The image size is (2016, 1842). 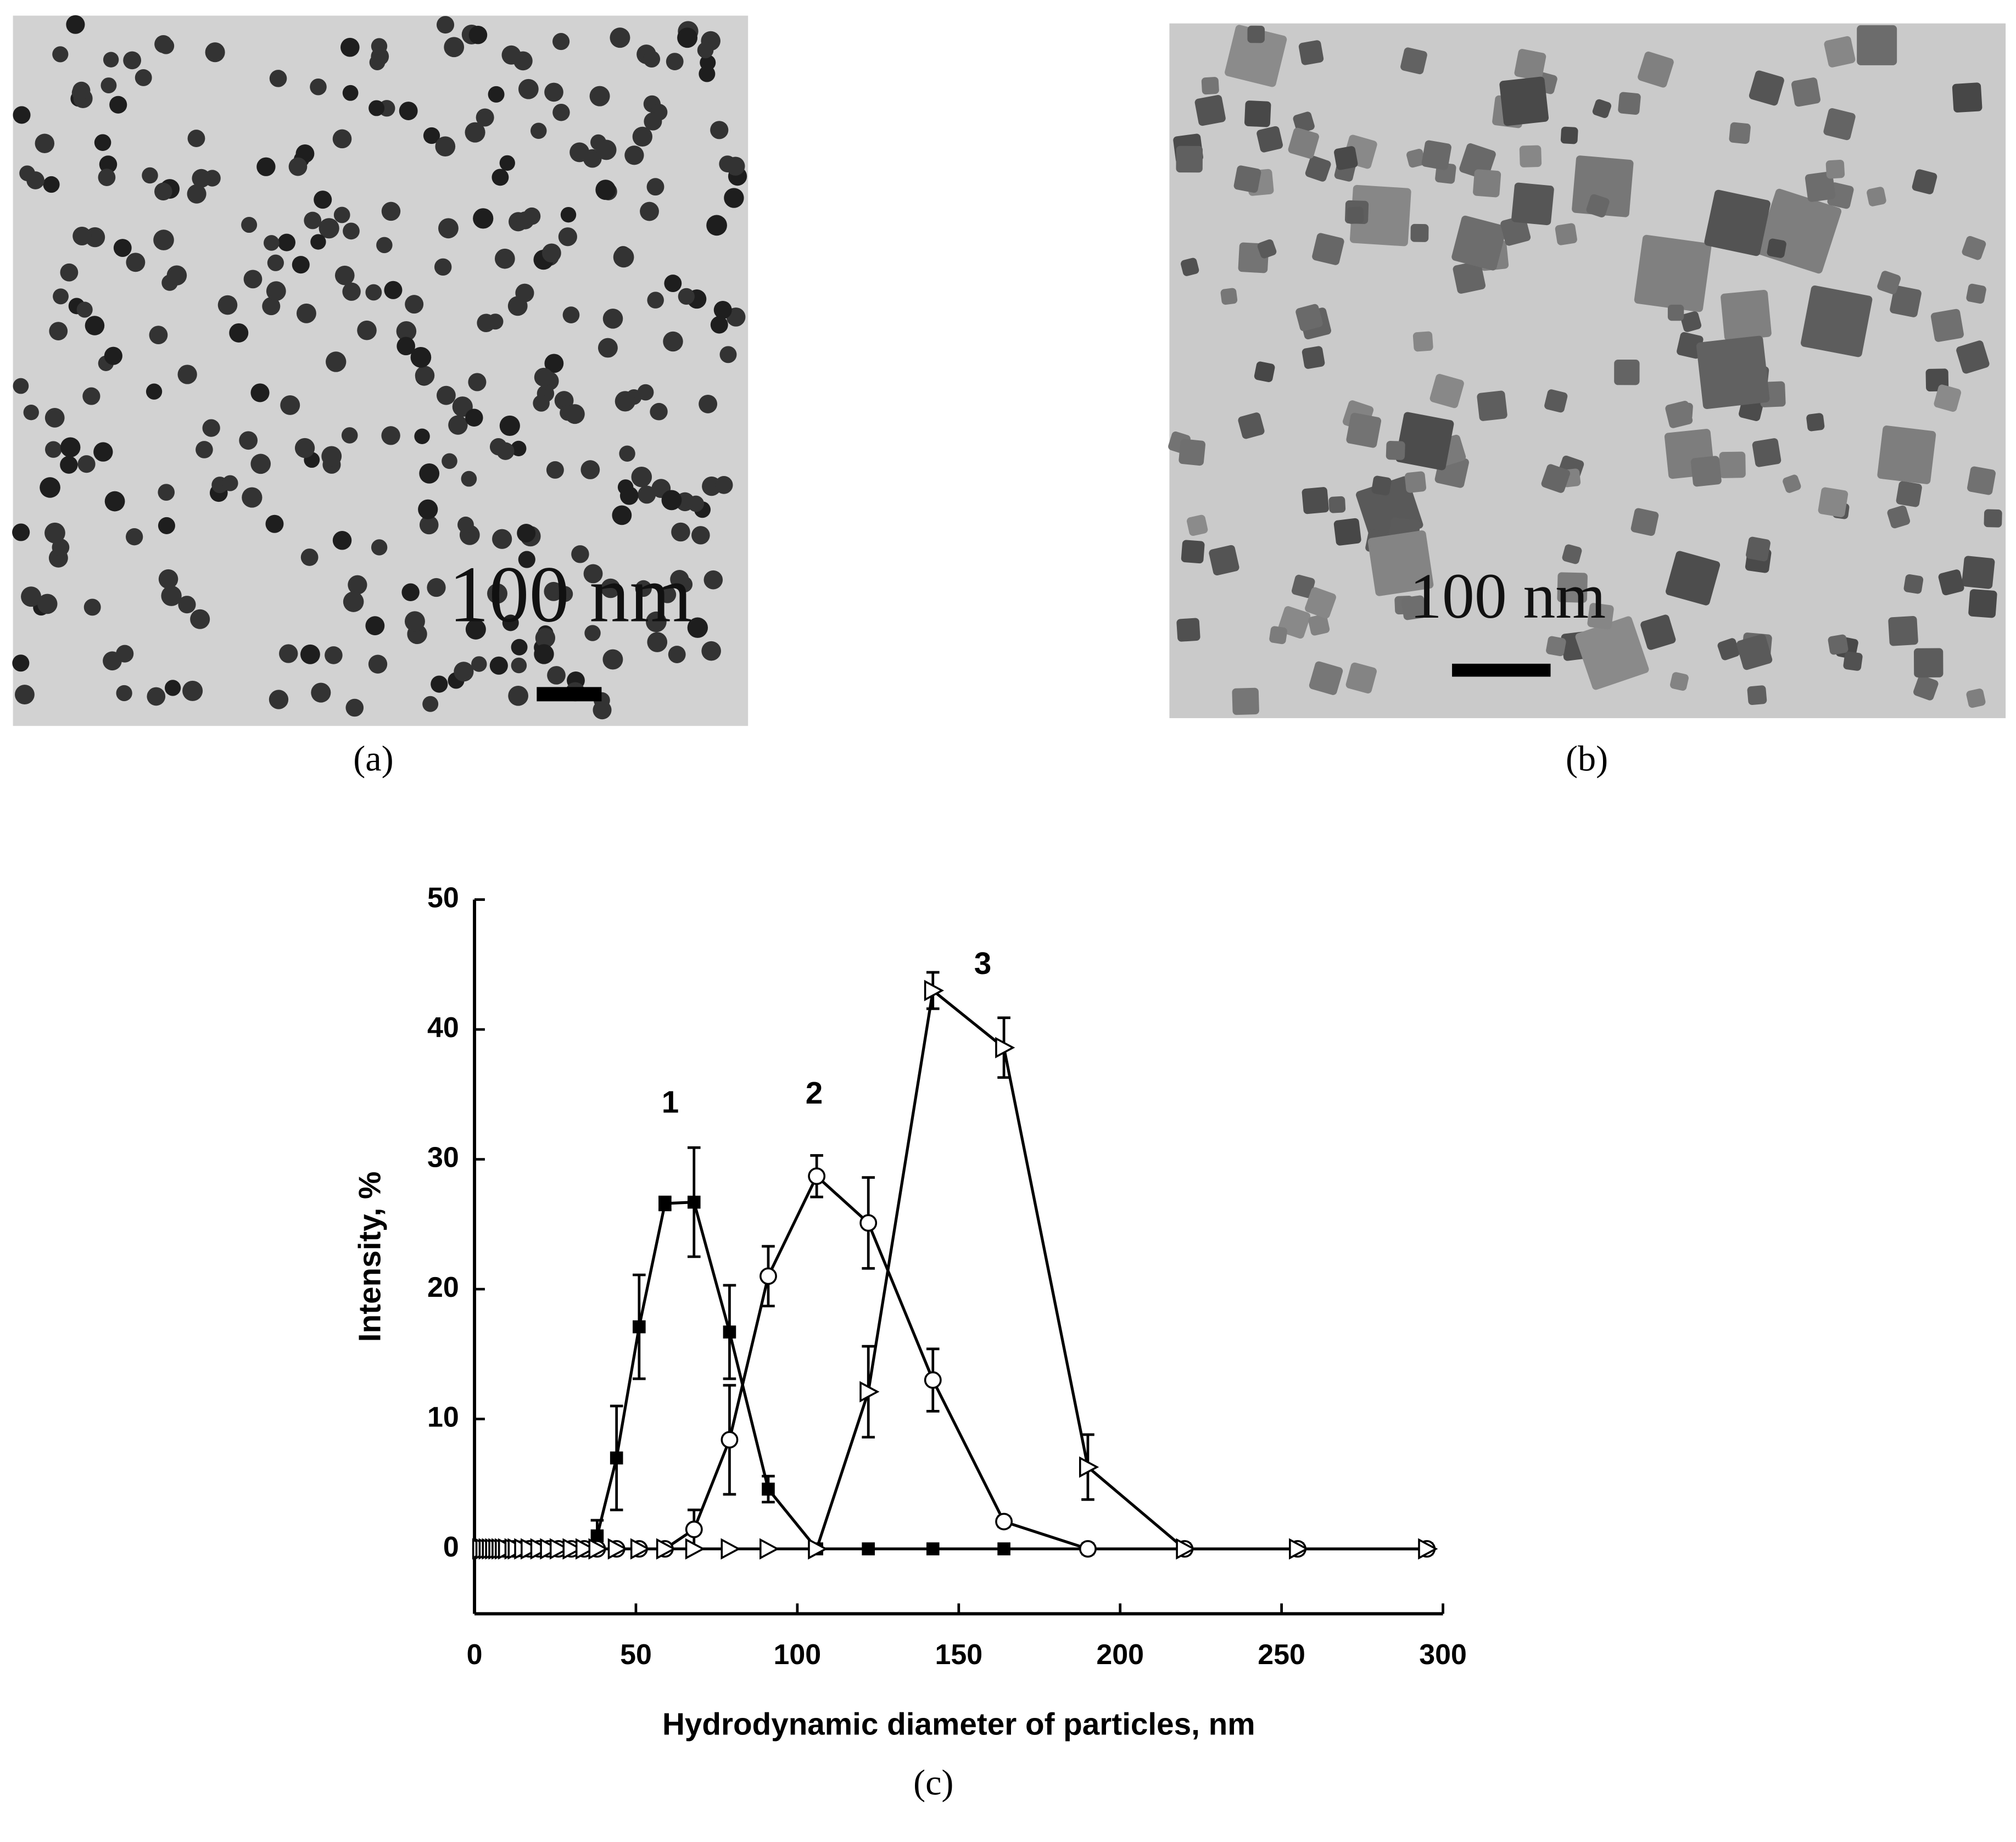 What do you see at coordinates (570, 694) in the screenshot?
I see `scale-bar` at bounding box center [570, 694].